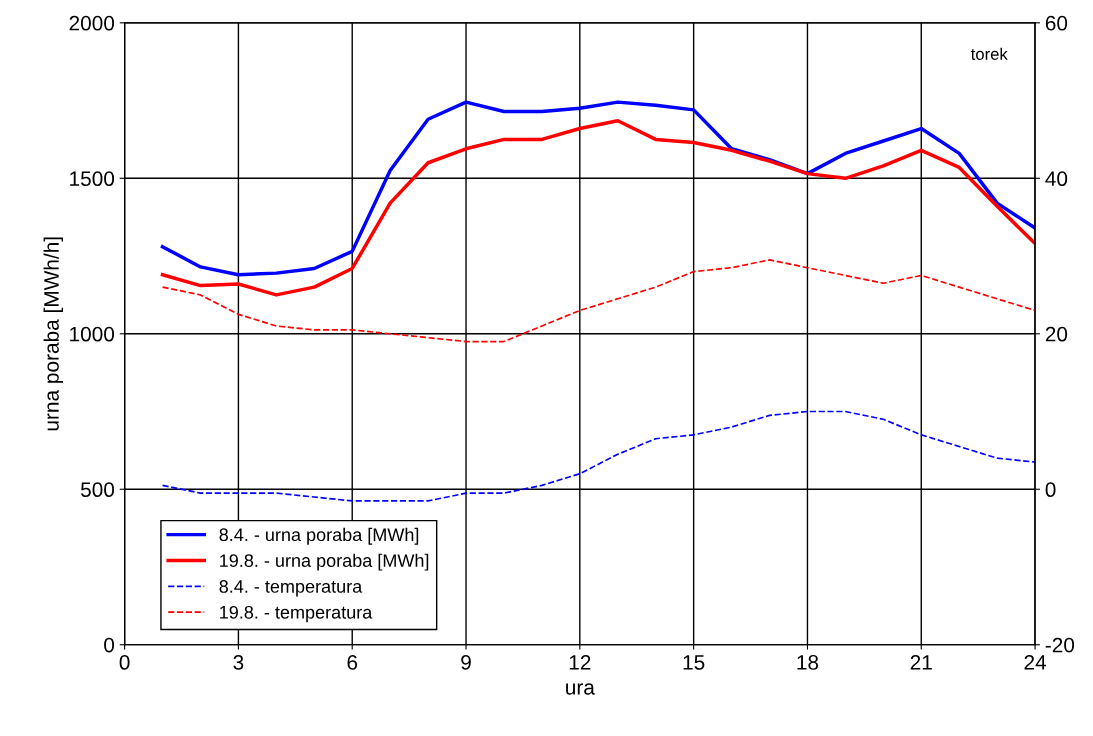 Image resolution: width=1093 pixels, height=736 pixels. I want to click on x-tick-label: 3, so click(238, 662).